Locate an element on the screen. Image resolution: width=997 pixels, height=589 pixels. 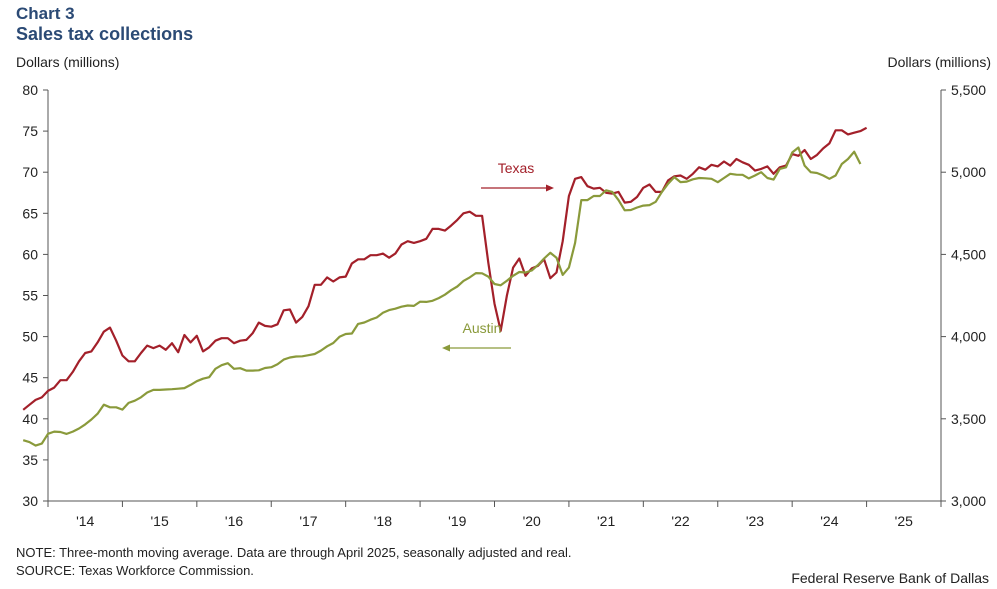
annotation-austin-arrowhead is located at coordinates (446, 348).